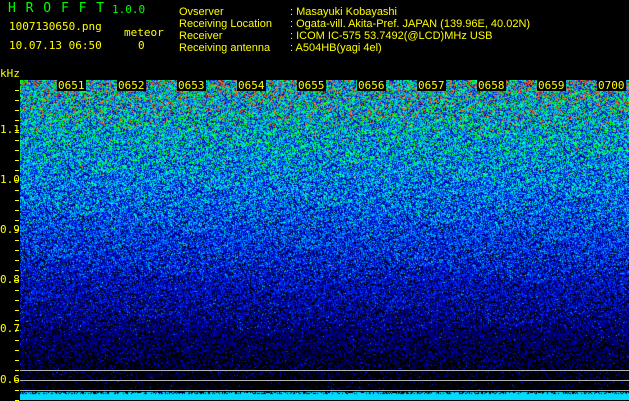 The height and width of the screenshot is (401, 629). I want to click on datetime: 10.07.13 06:50, so click(55, 45).